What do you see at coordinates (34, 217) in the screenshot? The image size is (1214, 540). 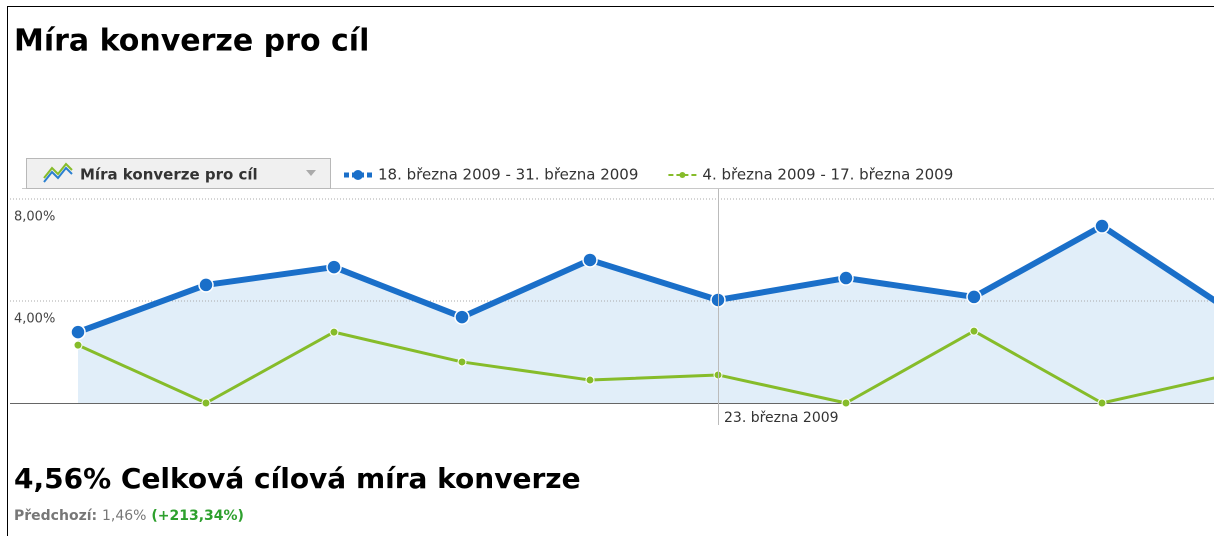 I see `y-tick-label: 8,00%` at bounding box center [34, 217].